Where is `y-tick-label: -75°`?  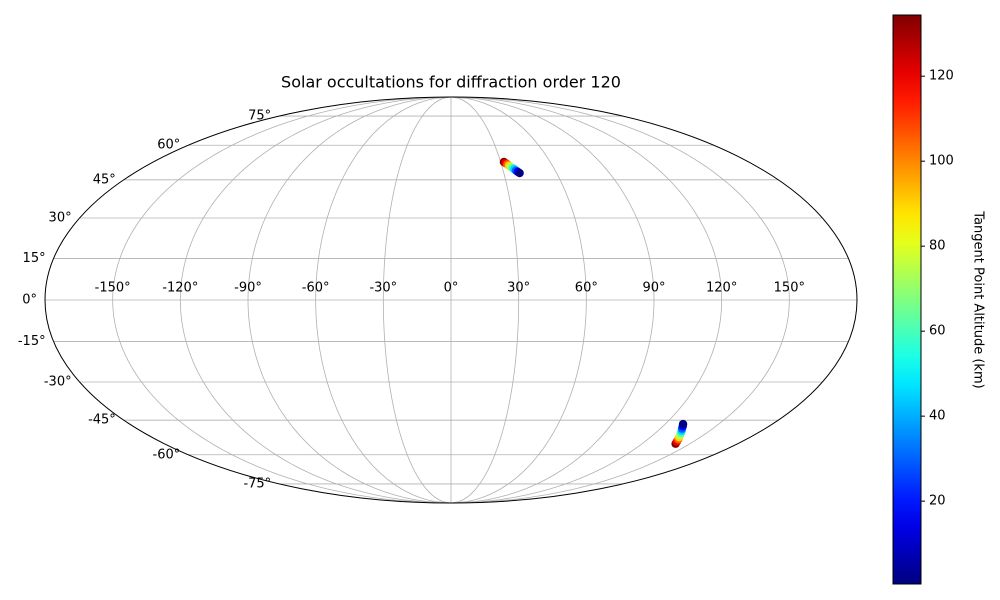
y-tick-label: -75° is located at coordinates (257, 483).